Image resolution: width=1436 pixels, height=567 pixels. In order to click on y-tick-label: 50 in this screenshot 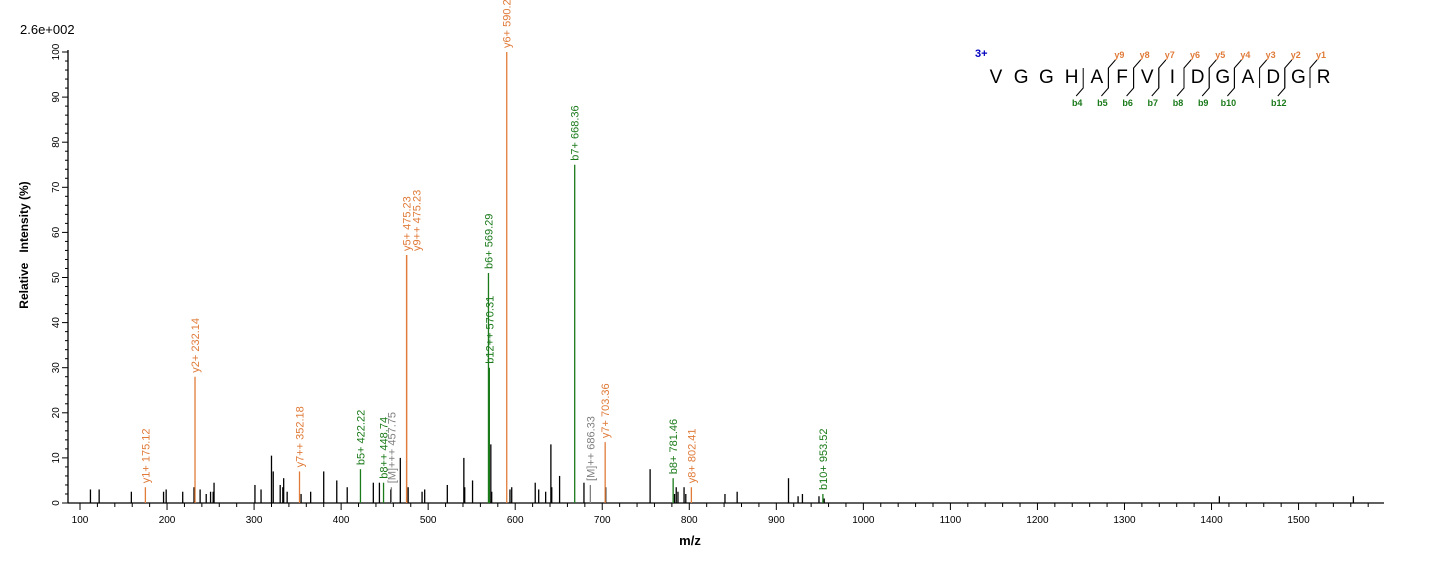, I will do `click(56, 278)`.